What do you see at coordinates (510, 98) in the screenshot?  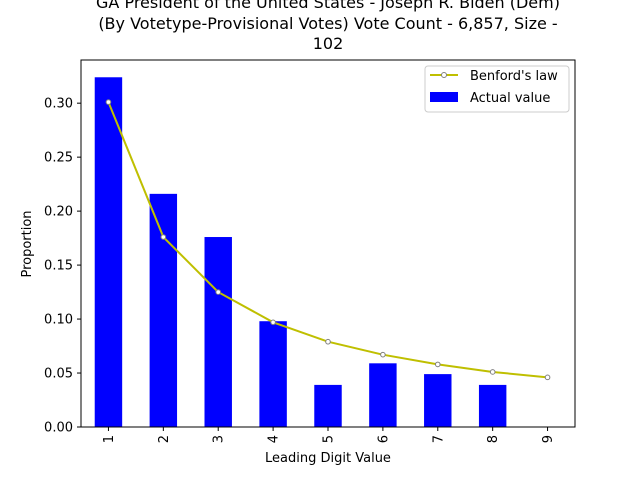 I see `legend-actual-label: Actual value` at bounding box center [510, 98].